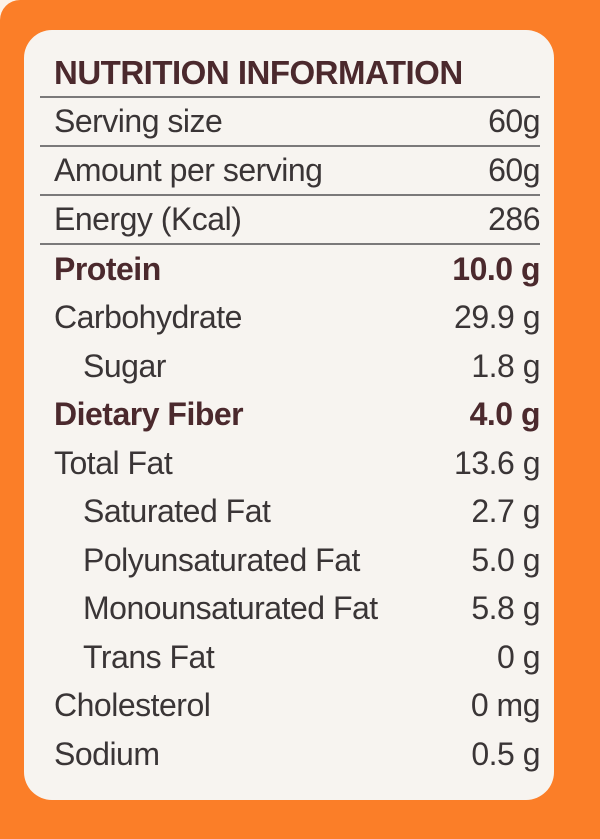 This screenshot has height=839, width=600. What do you see at coordinates (505, 705) in the screenshot?
I see `row-value: 0 mg` at bounding box center [505, 705].